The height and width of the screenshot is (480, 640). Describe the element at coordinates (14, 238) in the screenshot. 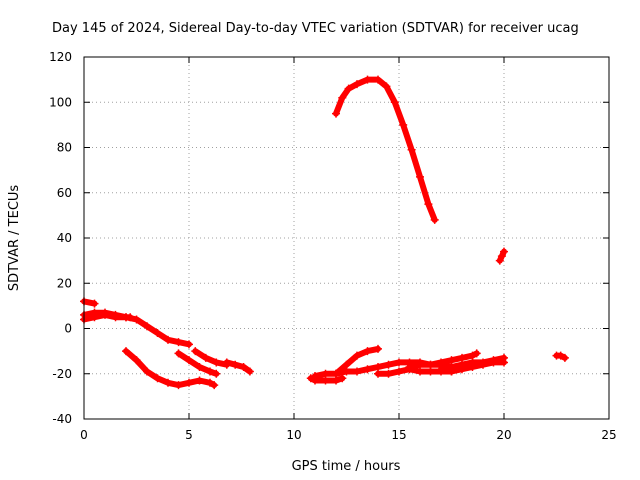

I see `y-axis-label: SDTVAR / TECUs` at that location.